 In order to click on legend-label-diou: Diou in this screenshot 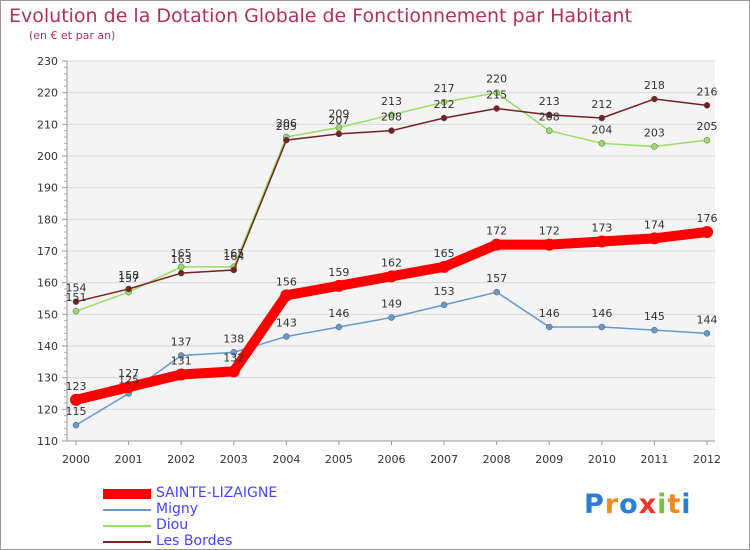, I will do `click(172, 525)`.